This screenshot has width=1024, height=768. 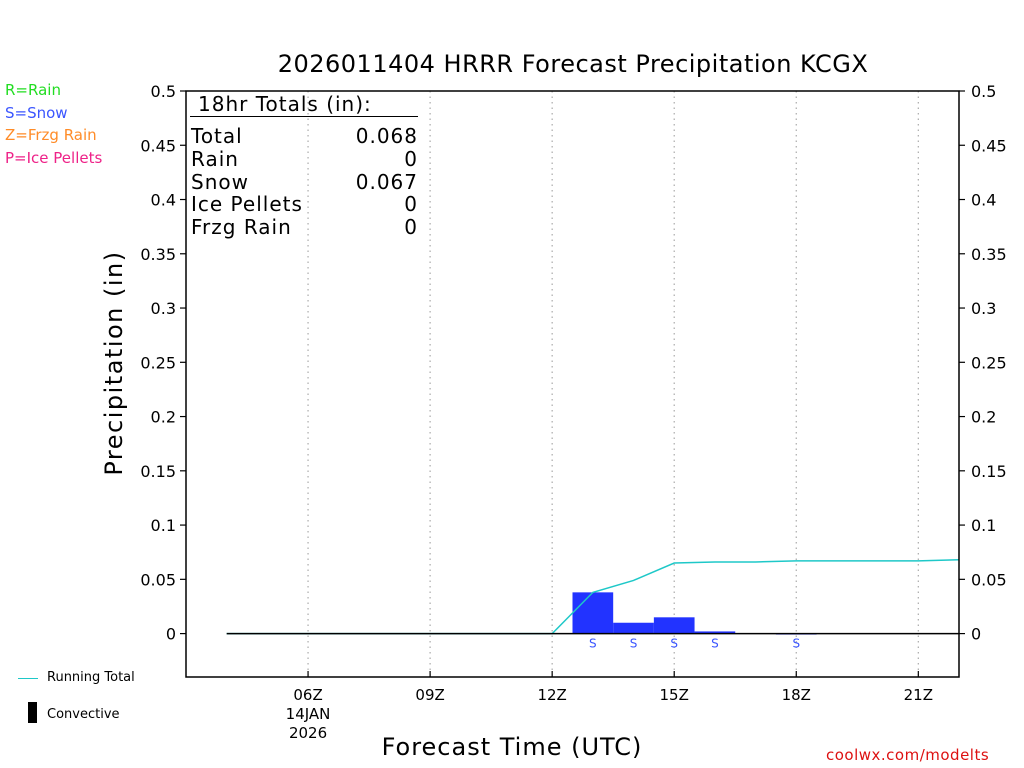 I want to click on totals-label-snow: Snow, so click(x=220, y=182).